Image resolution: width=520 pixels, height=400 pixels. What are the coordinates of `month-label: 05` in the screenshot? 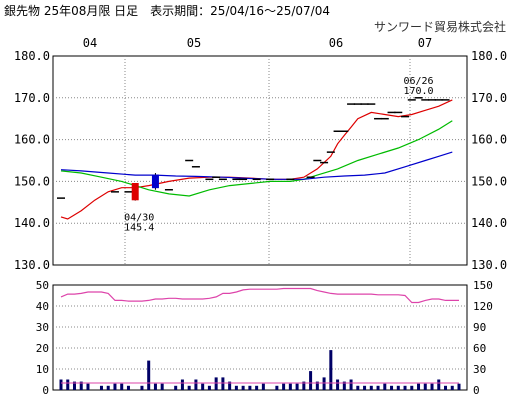 It's located at (194, 43).